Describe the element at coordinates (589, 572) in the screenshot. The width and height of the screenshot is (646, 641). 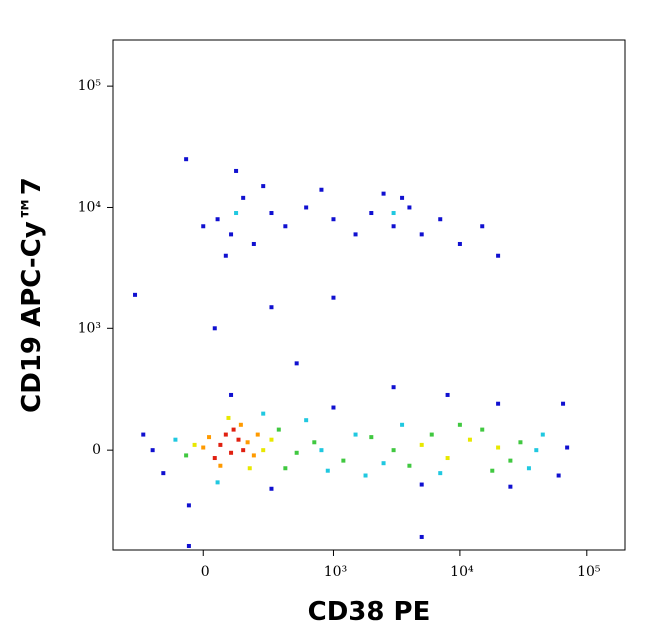
I see `x-tick-label: 10⁵` at that location.